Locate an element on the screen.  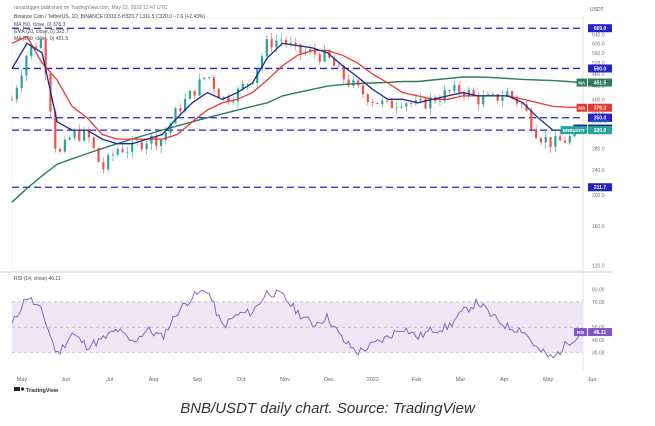
ma200-legend: MA (200, close, 0) 451.5 is located at coordinates (41, 39).